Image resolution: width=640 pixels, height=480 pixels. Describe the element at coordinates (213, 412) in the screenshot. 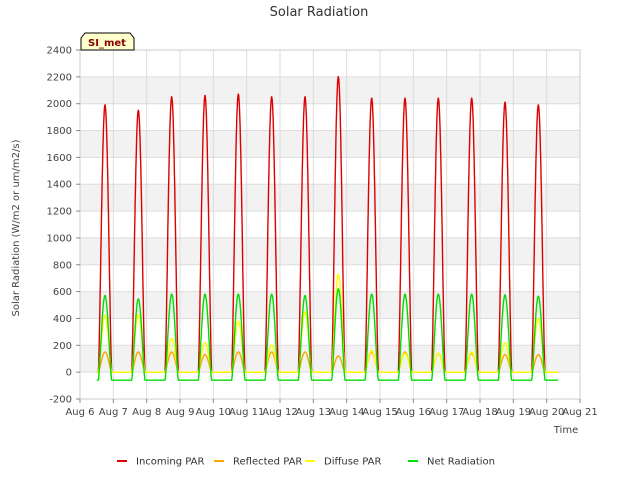

I see `x-tick-label: Aug 10` at that location.